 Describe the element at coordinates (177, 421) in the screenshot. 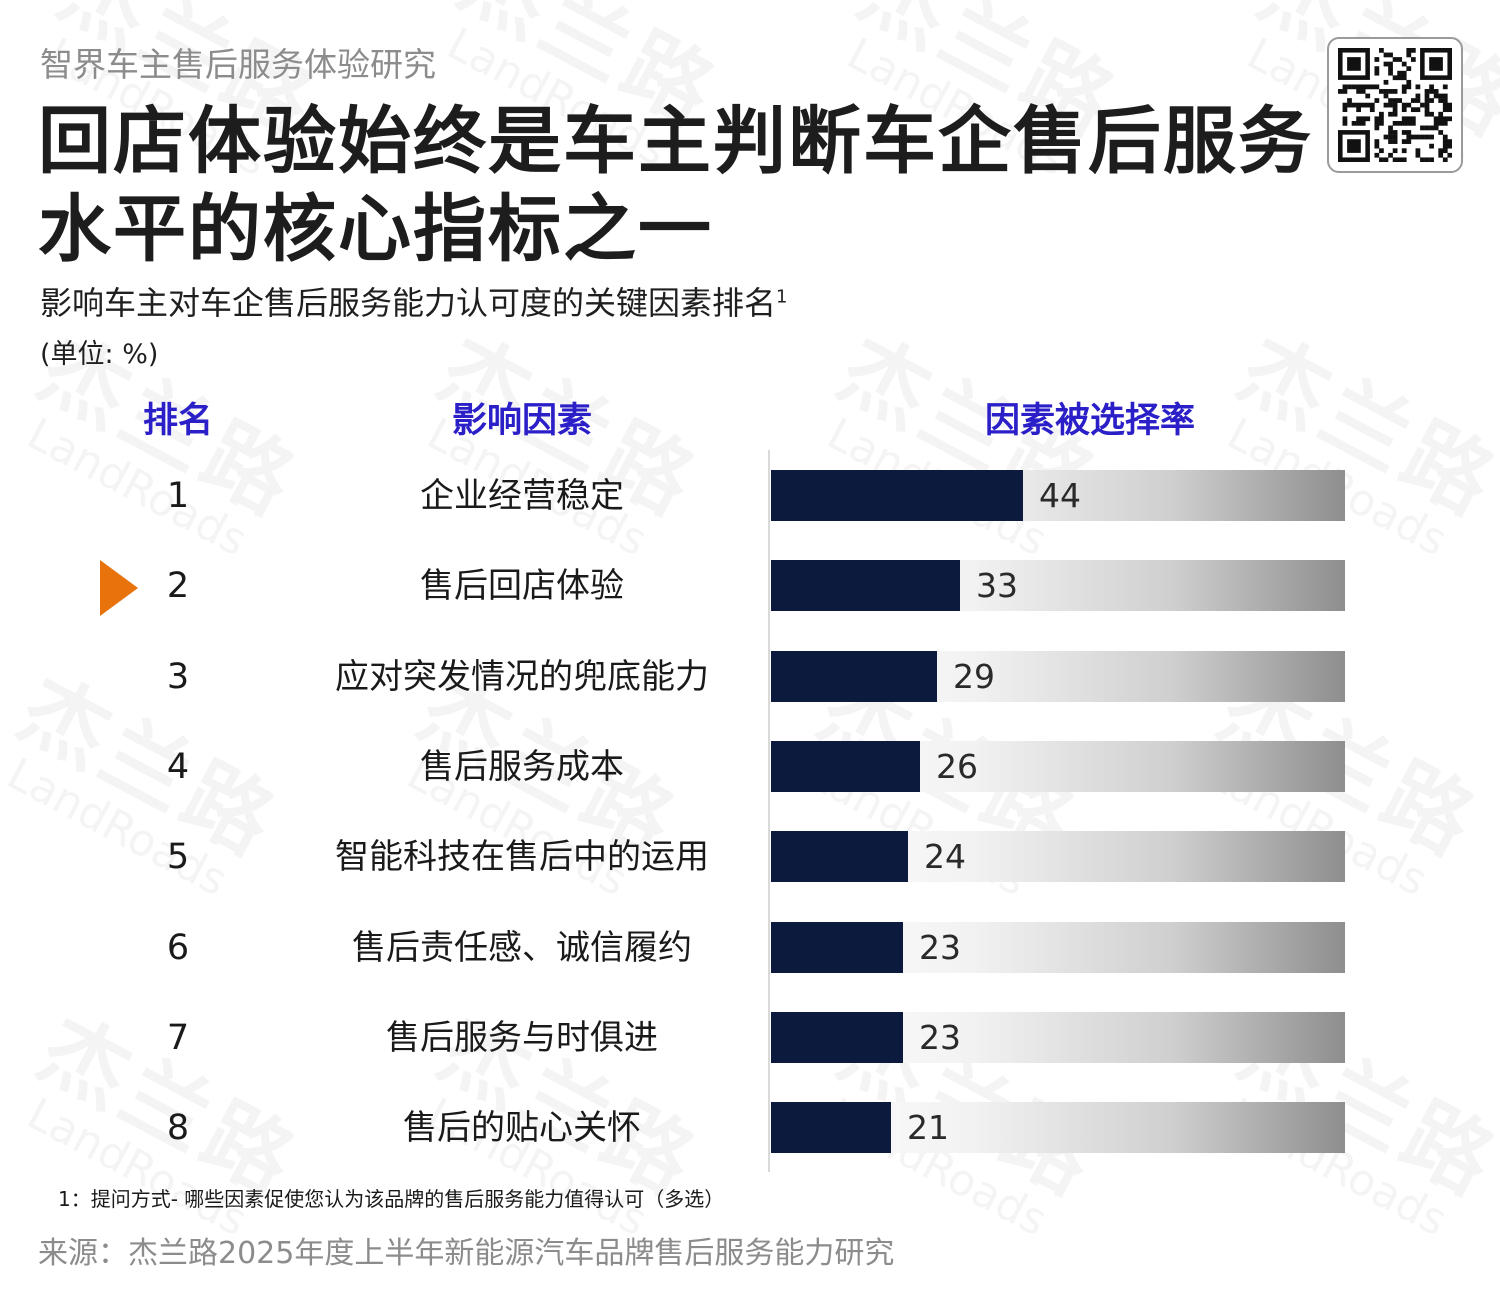

I see `header-rank: 排名` at that location.